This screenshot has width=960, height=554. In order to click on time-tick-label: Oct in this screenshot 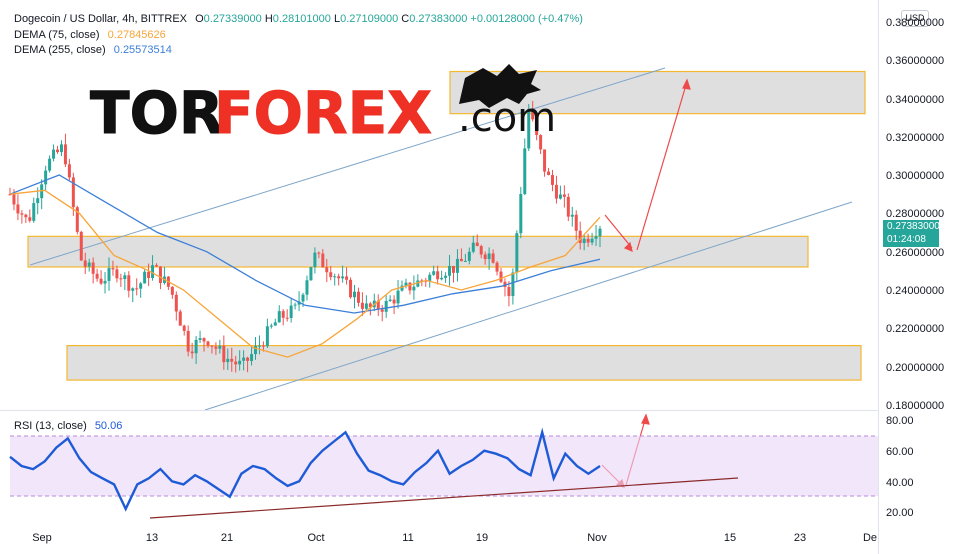, I will do `click(315, 538)`.